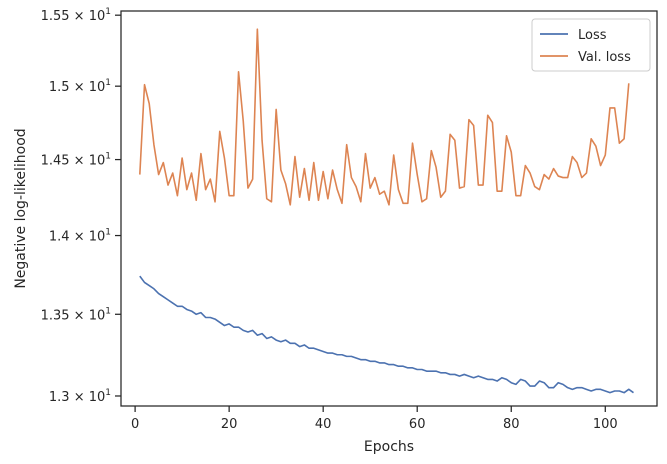  I want to click on legend: Loss Val. loss, so click(591, 45).